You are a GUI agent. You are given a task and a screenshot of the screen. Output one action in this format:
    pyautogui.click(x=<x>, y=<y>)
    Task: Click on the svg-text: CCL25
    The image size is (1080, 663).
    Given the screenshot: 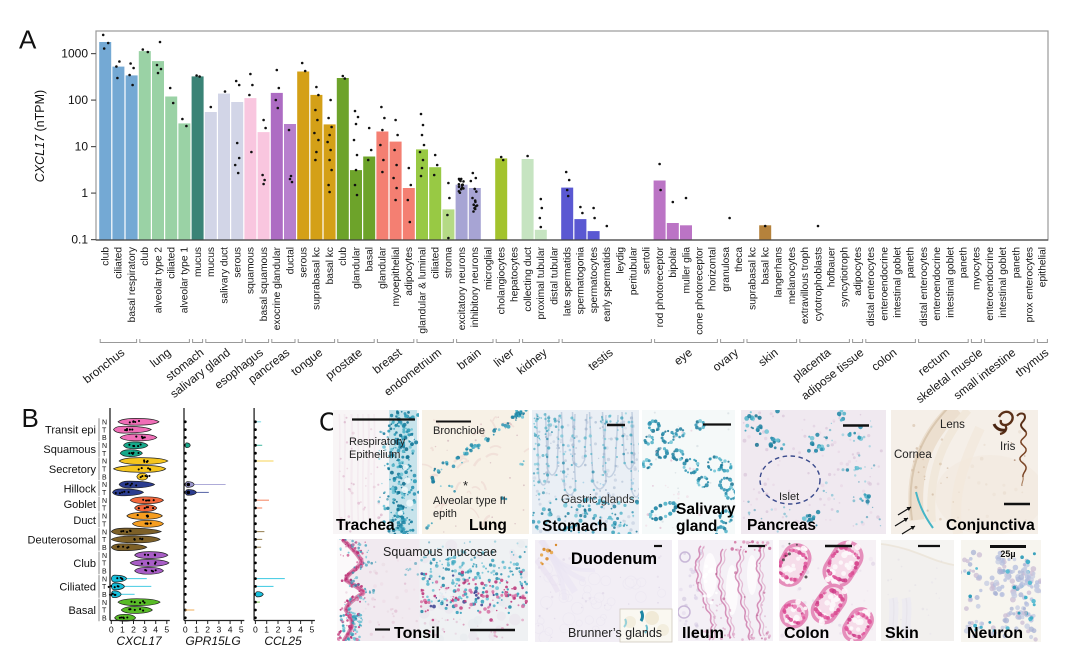 What is the action you would take?
    pyautogui.click(x=283, y=641)
    